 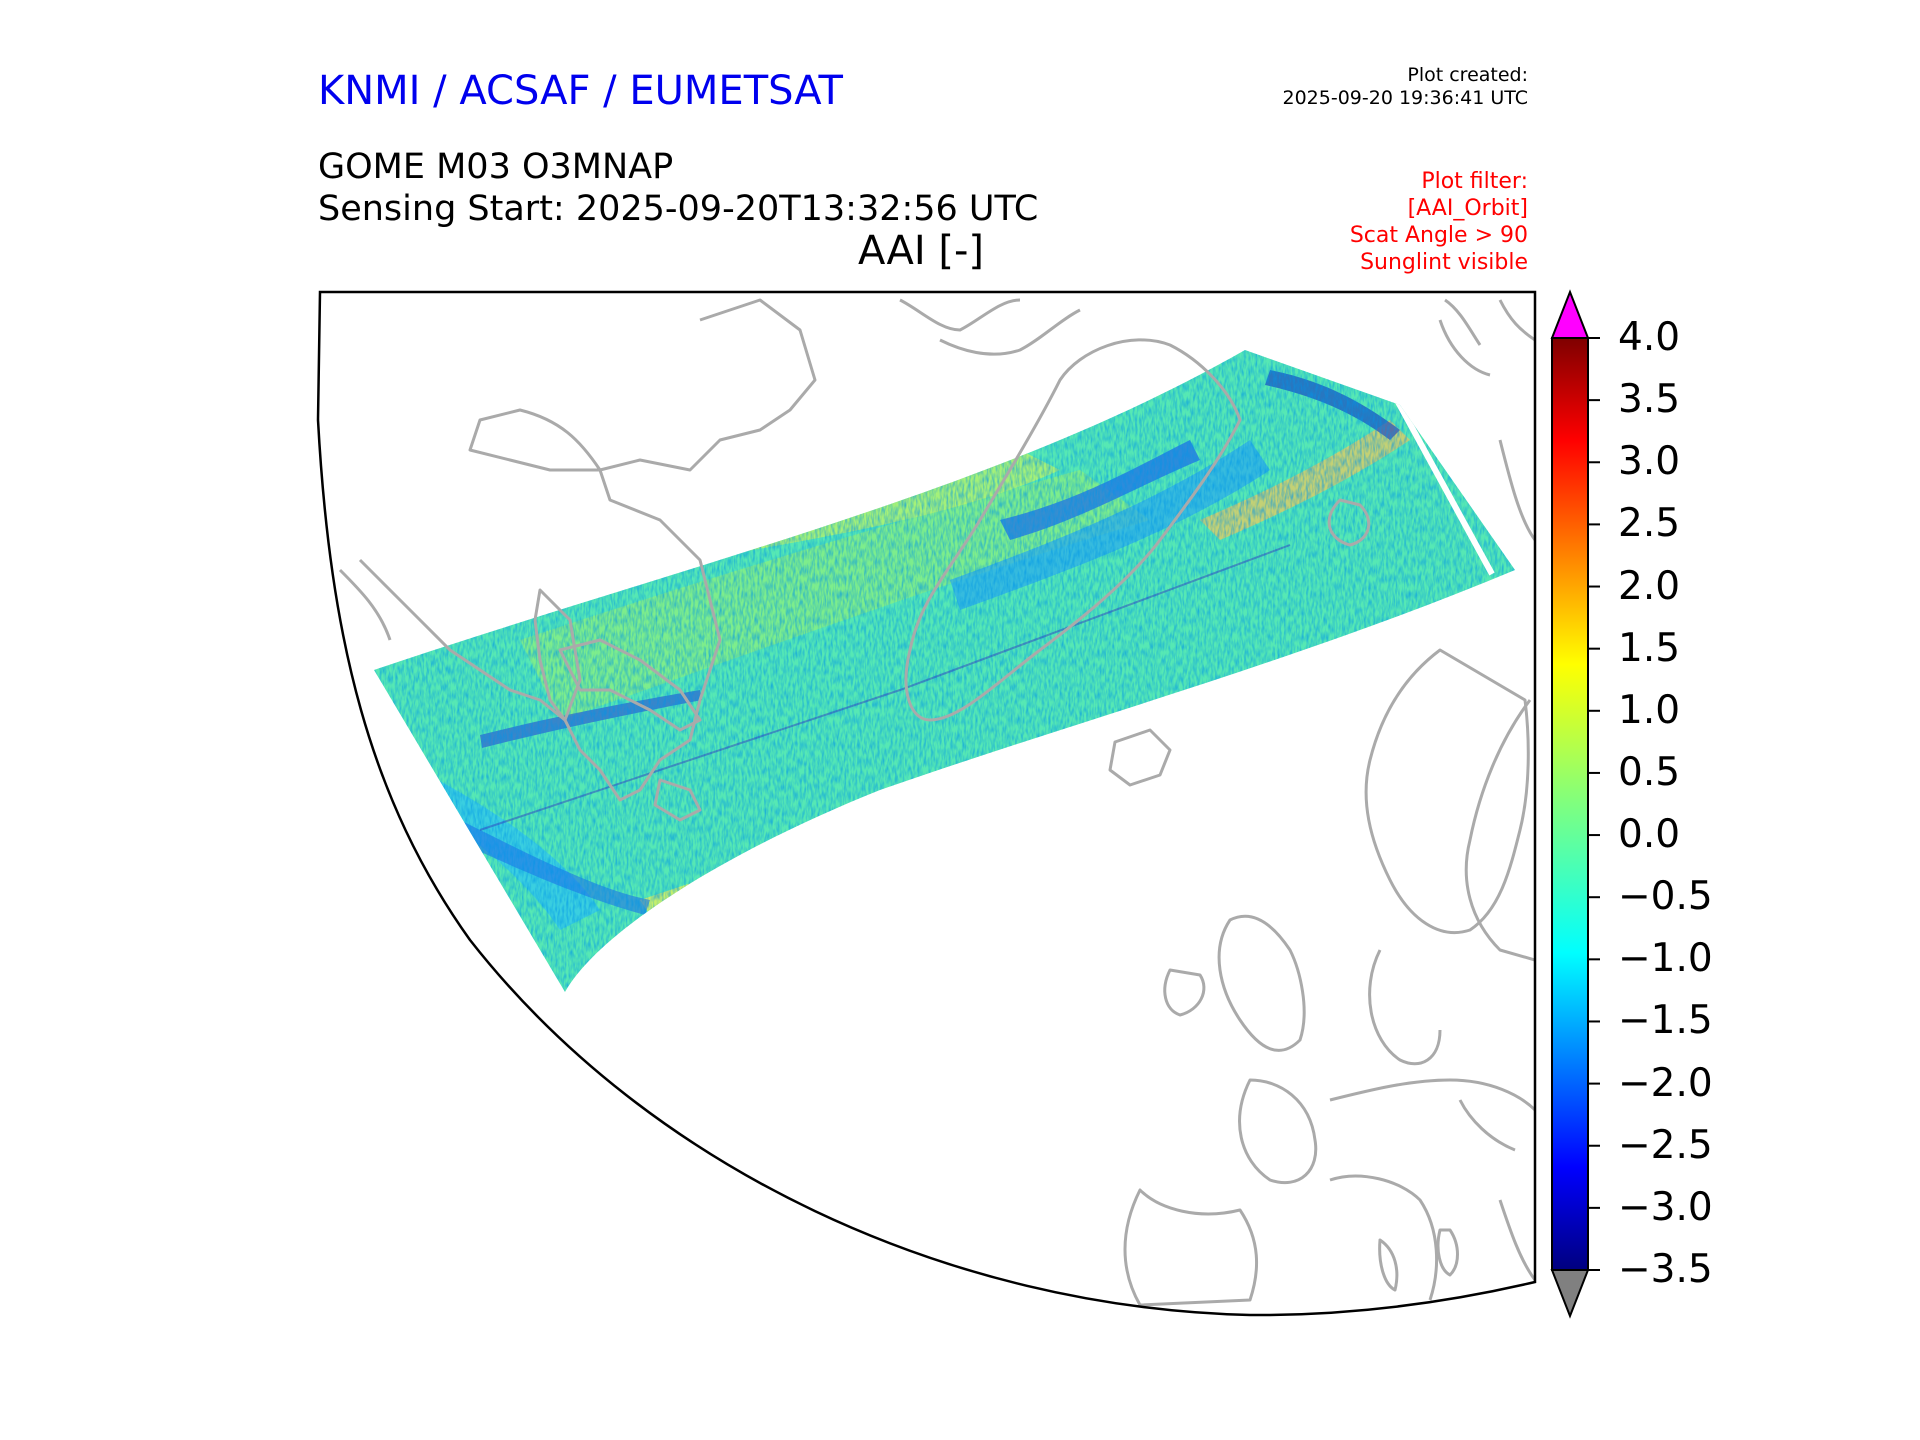 What do you see at coordinates (1649, 400) in the screenshot?
I see `colorbar-tick-label: 3.5` at bounding box center [1649, 400].